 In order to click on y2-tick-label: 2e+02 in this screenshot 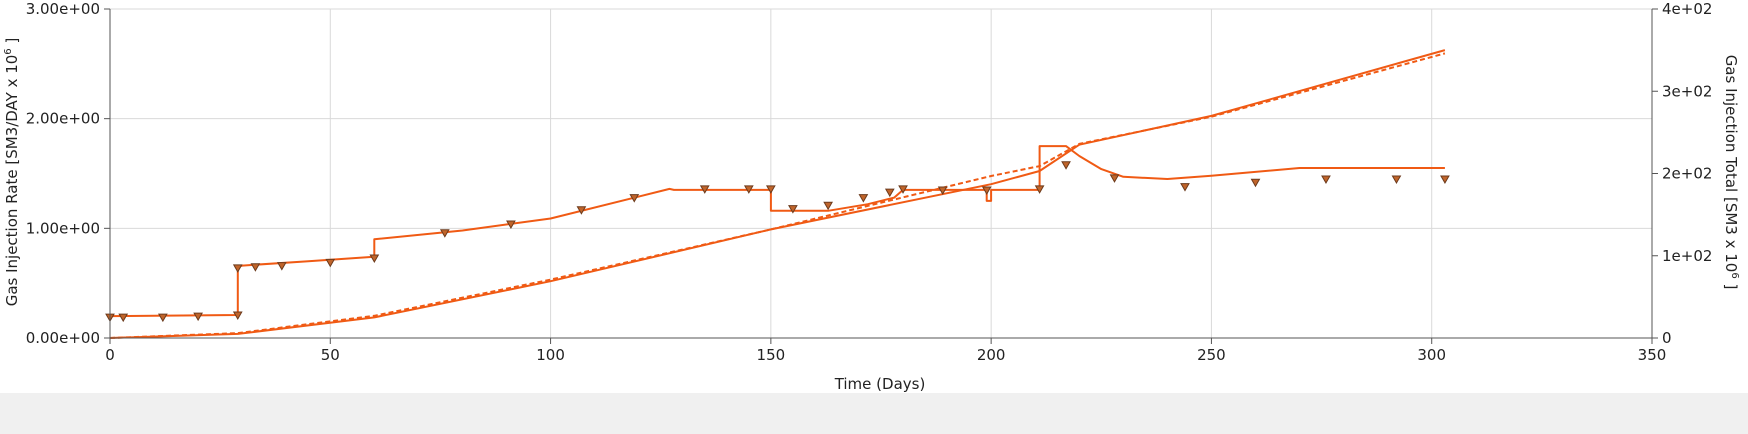, I will do `click(1687, 174)`.